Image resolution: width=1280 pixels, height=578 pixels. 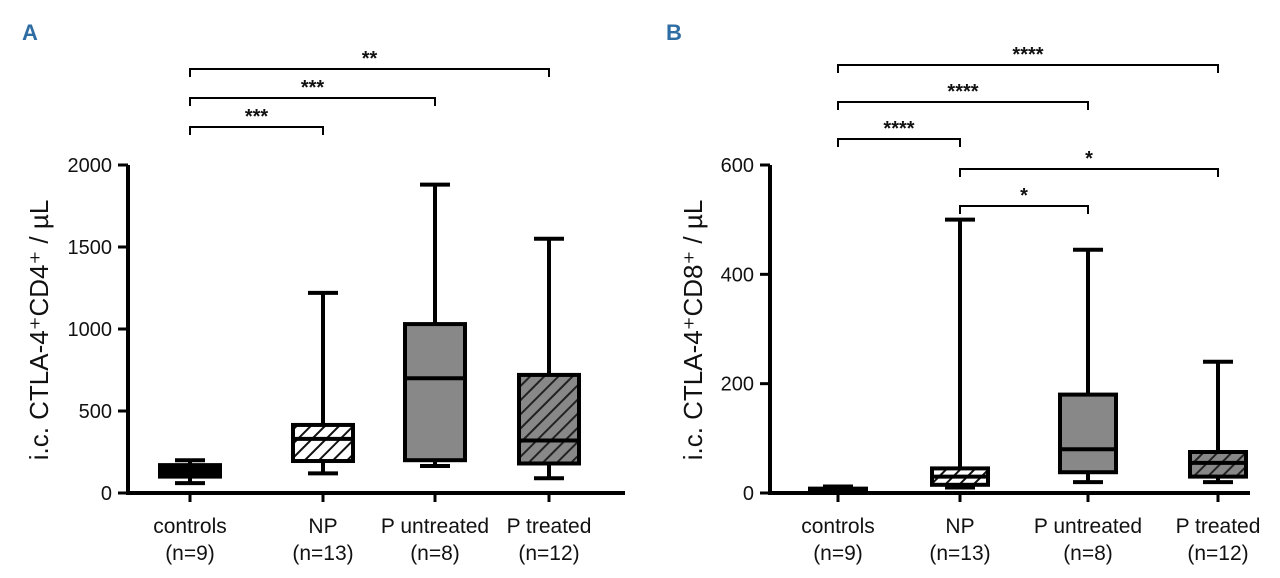 What do you see at coordinates (190, 553) in the screenshot?
I see `panel-a-category-n: (n=9)` at bounding box center [190, 553].